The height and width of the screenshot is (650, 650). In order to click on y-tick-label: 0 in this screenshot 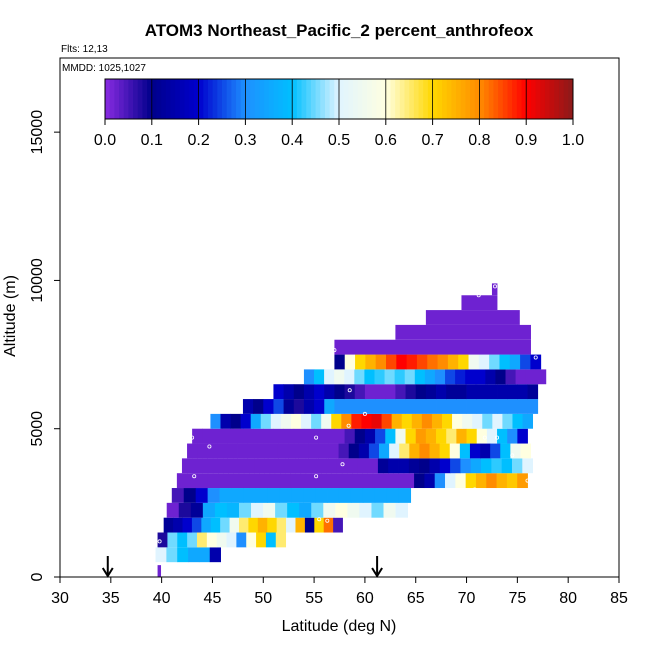, I will do `click(37, 576)`.